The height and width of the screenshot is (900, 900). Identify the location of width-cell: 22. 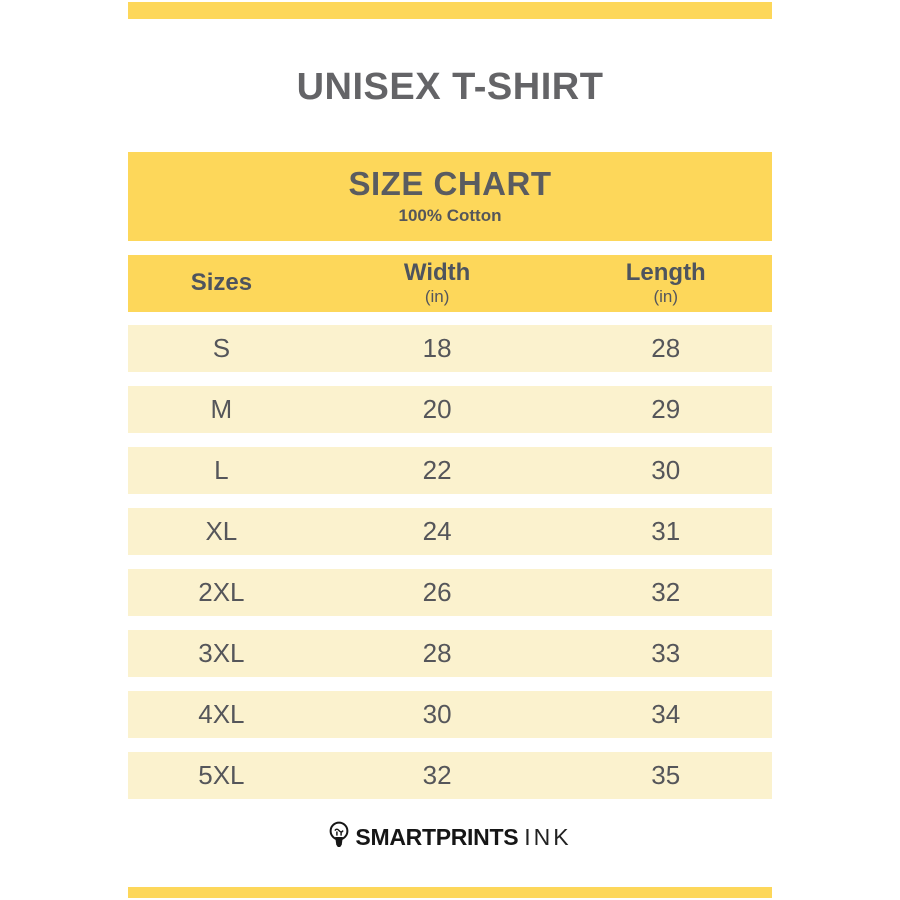
(437, 470).